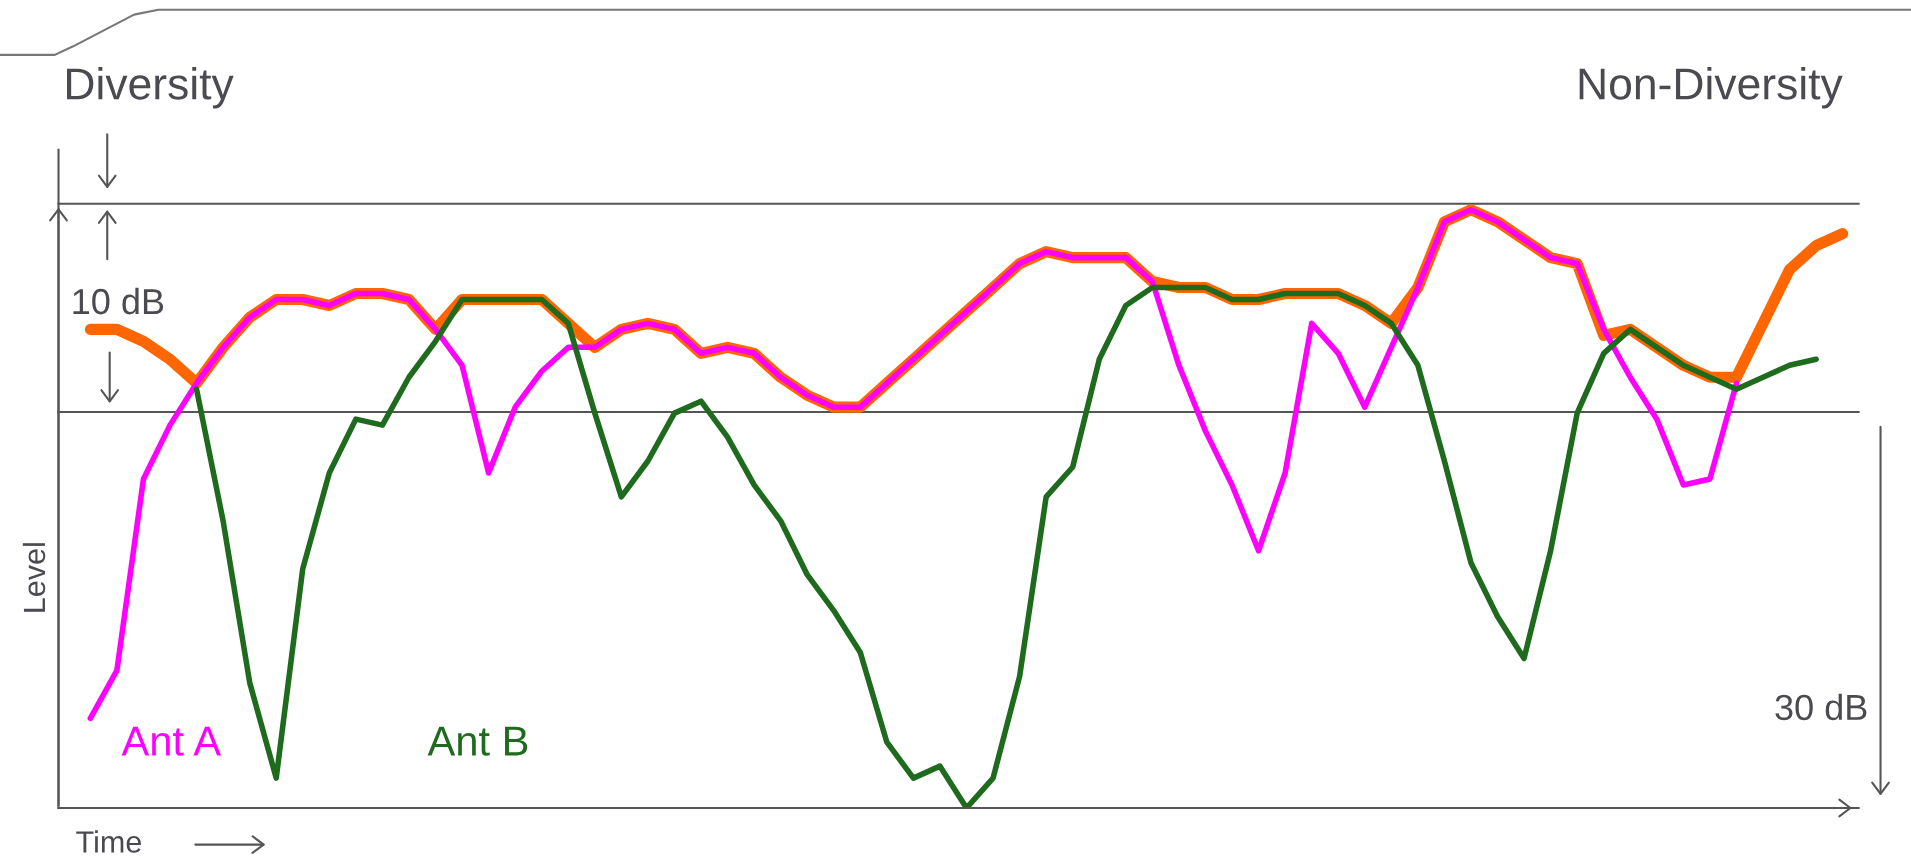  What do you see at coordinates (118, 301) in the screenshot?
I see `annotation: 10 dB` at bounding box center [118, 301].